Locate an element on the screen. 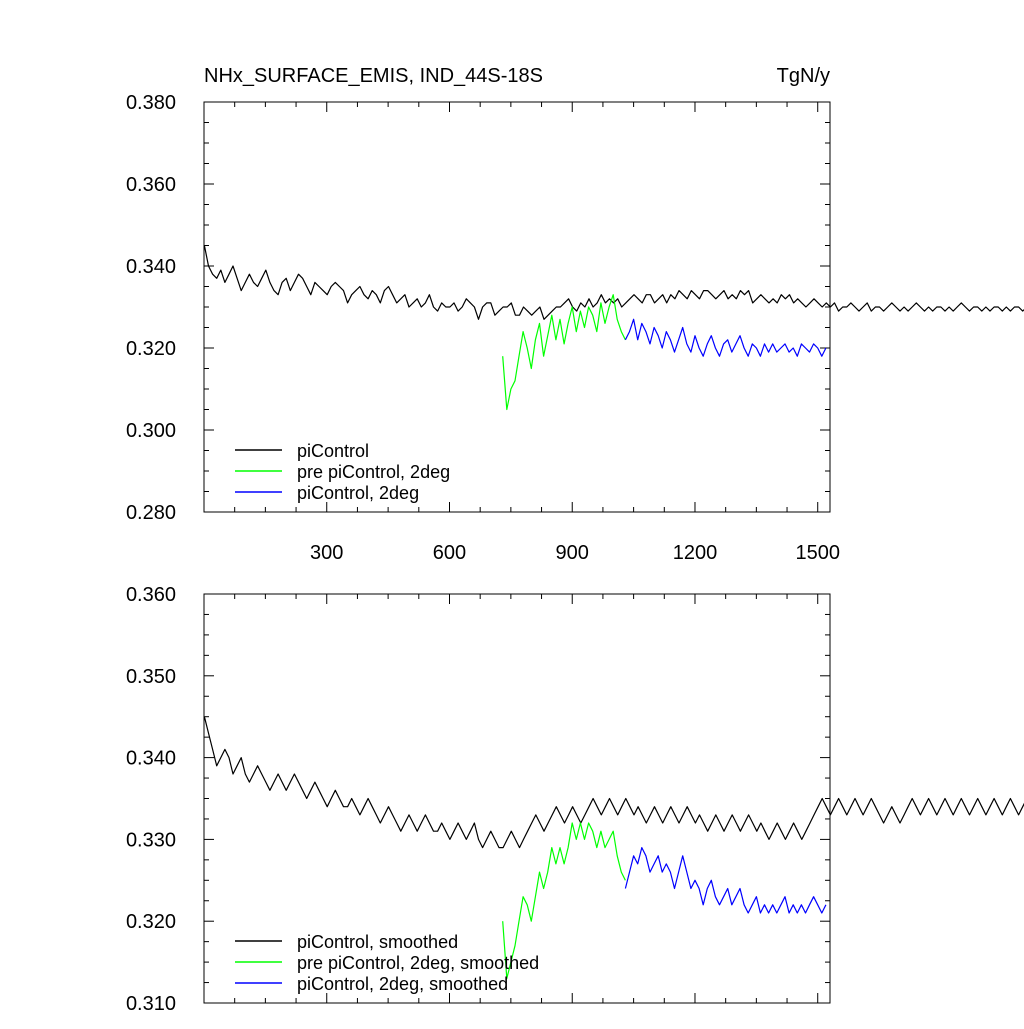 The height and width of the screenshot is (1029, 1024). panel1-ytick-label: 0.340 is located at coordinates (151, 267).